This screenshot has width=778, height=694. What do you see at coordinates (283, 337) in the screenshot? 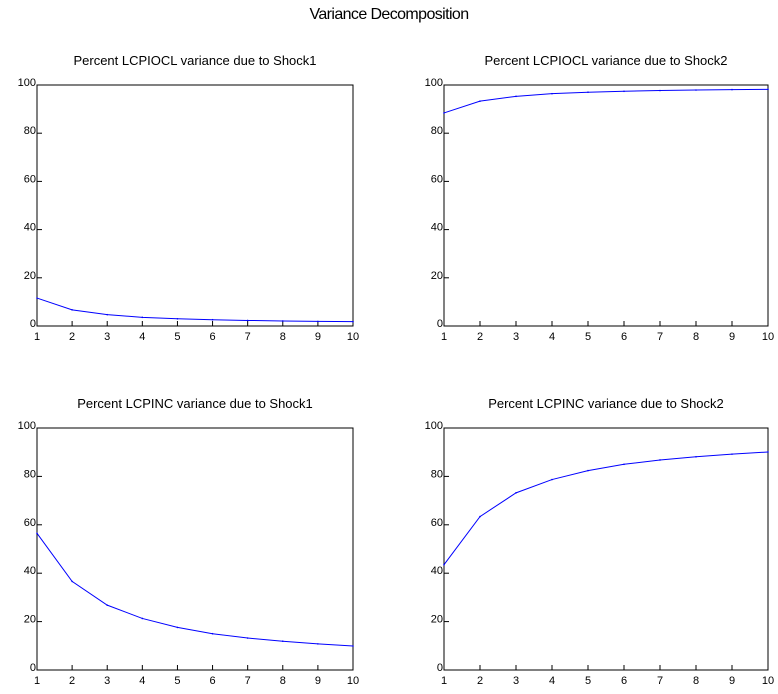
I see `x-tick-label: 8` at bounding box center [283, 337].